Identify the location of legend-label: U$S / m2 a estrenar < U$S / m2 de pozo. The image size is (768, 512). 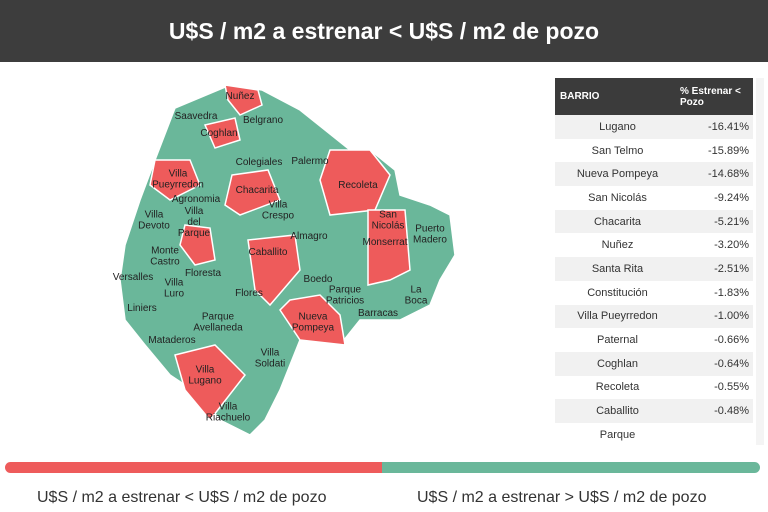
(182, 497).